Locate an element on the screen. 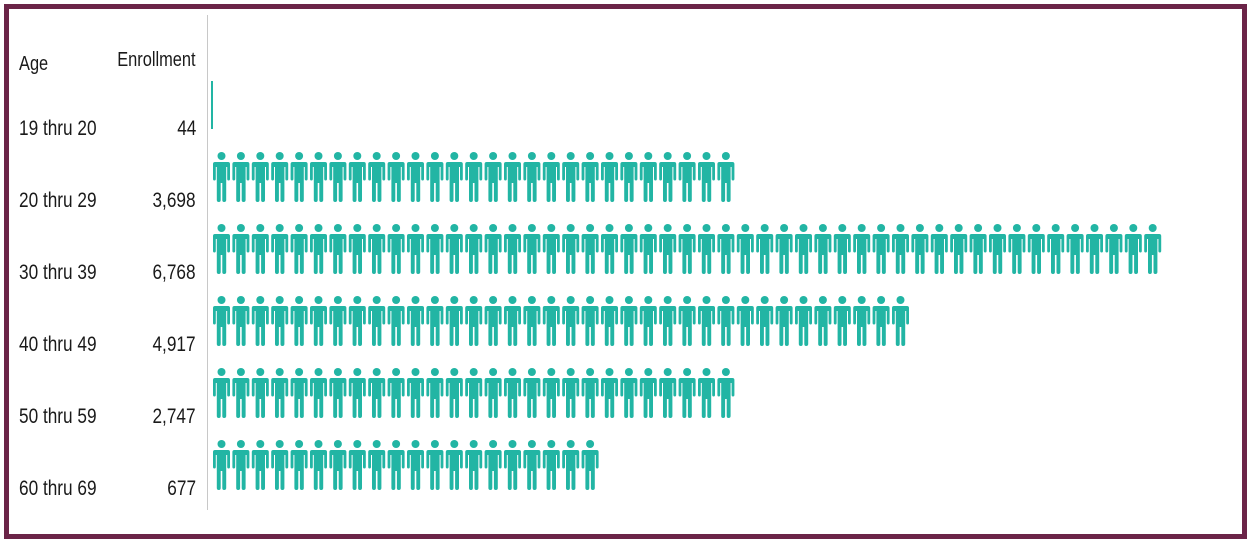 This screenshot has width=1247, height=539. age-label: 60 thru 69 is located at coordinates (58, 488).